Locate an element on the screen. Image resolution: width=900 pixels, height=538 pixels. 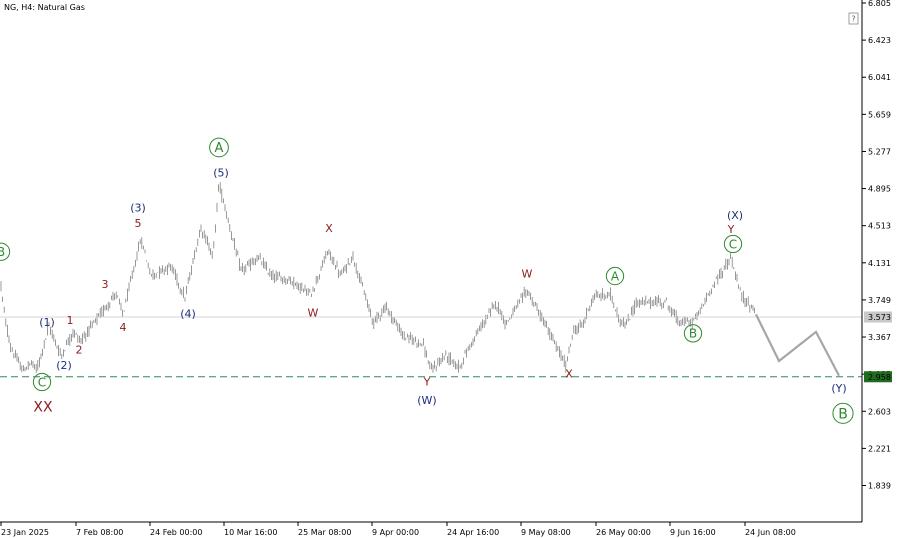
wave-label: (X) is located at coordinates (735, 215).